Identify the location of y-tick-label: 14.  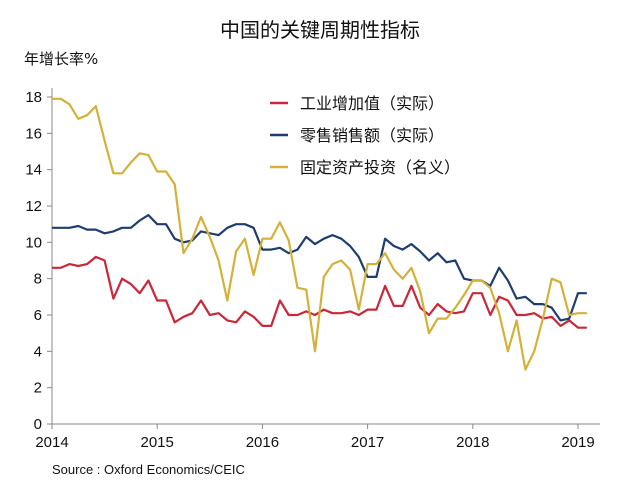
(33, 170).